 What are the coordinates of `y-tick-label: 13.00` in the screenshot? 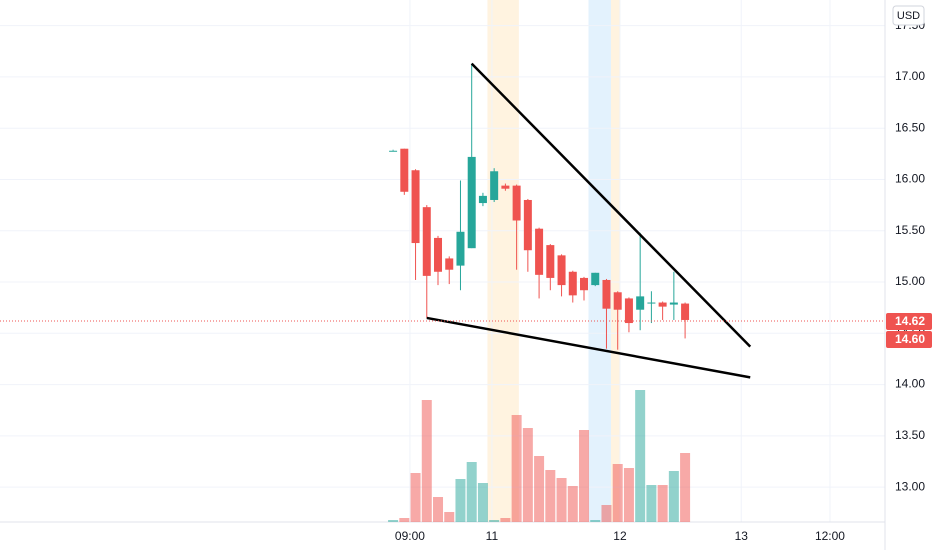 It's located at (910, 486).